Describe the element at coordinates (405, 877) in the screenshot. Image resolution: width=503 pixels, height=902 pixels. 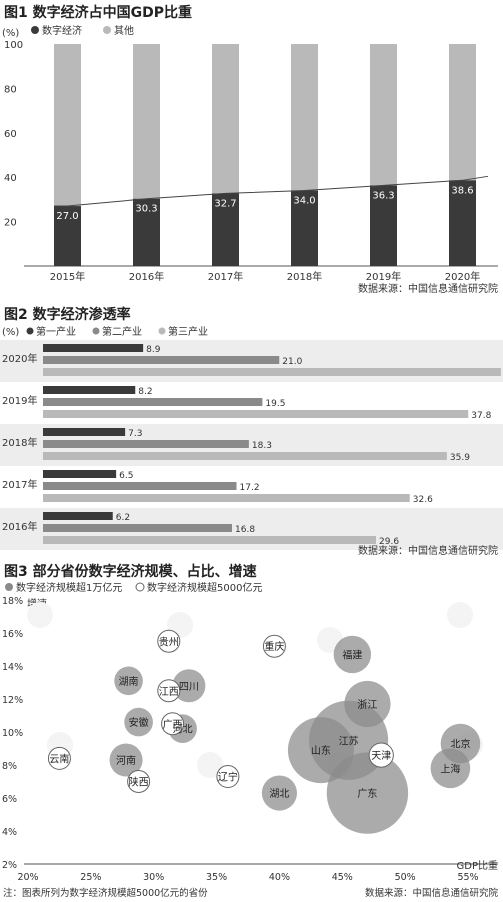
I see `fig3-xtick-label: 50%` at that location.